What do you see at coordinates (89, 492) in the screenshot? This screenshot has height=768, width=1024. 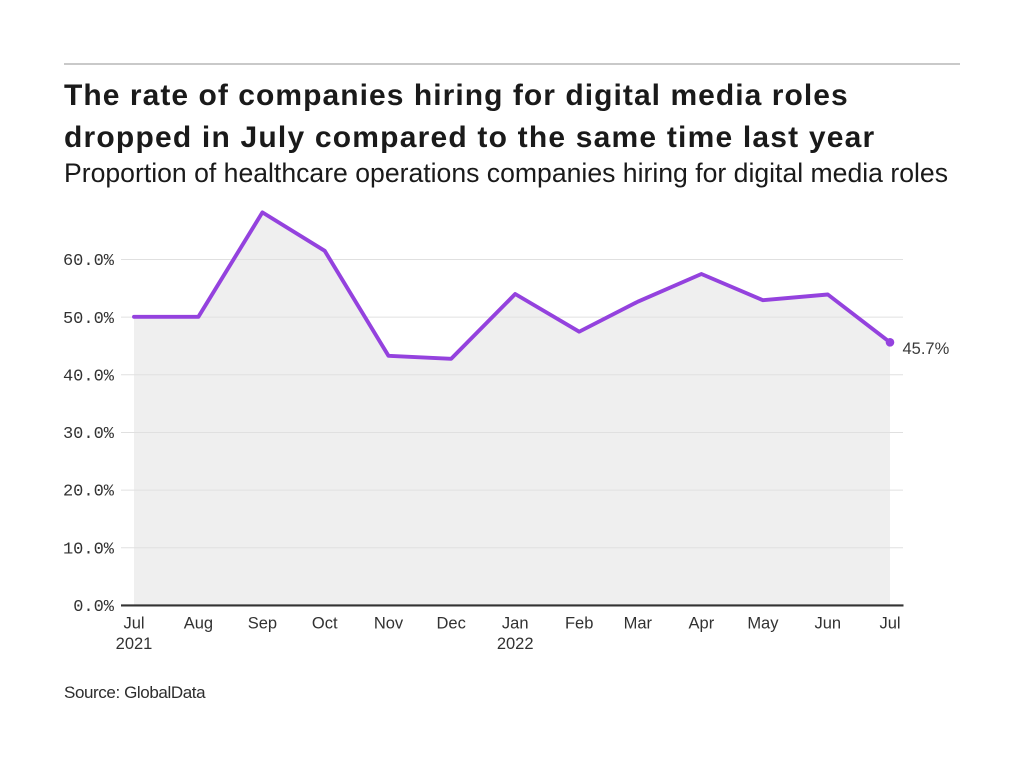 I see `svg-text: 20.0%` at bounding box center [89, 492].